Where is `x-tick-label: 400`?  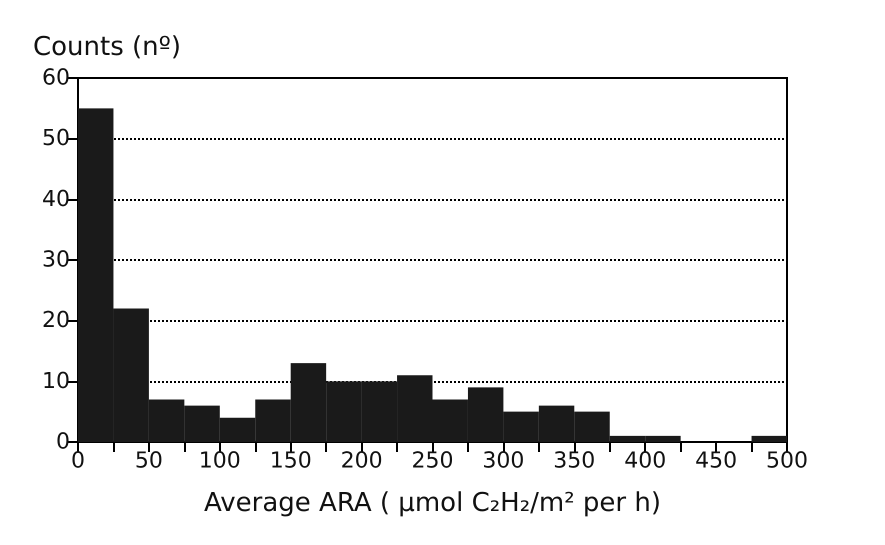 x-tick-label: 400 is located at coordinates (645, 461).